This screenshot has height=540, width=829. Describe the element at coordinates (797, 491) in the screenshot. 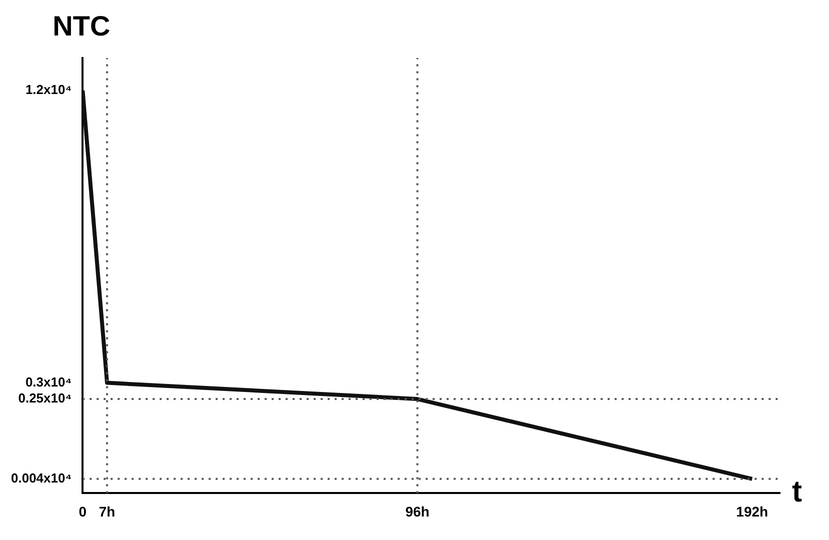

I see `x-axis-title: t` at that location.